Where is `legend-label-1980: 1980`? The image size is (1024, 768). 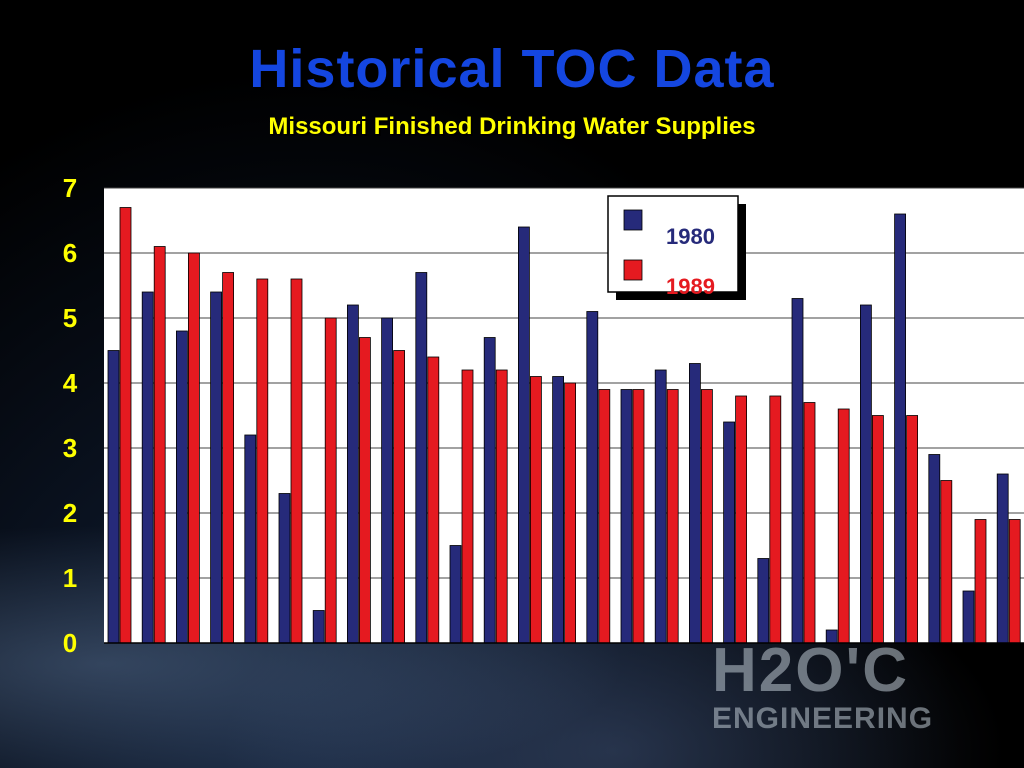
legend-label-1980: 1980 is located at coordinates (690, 236).